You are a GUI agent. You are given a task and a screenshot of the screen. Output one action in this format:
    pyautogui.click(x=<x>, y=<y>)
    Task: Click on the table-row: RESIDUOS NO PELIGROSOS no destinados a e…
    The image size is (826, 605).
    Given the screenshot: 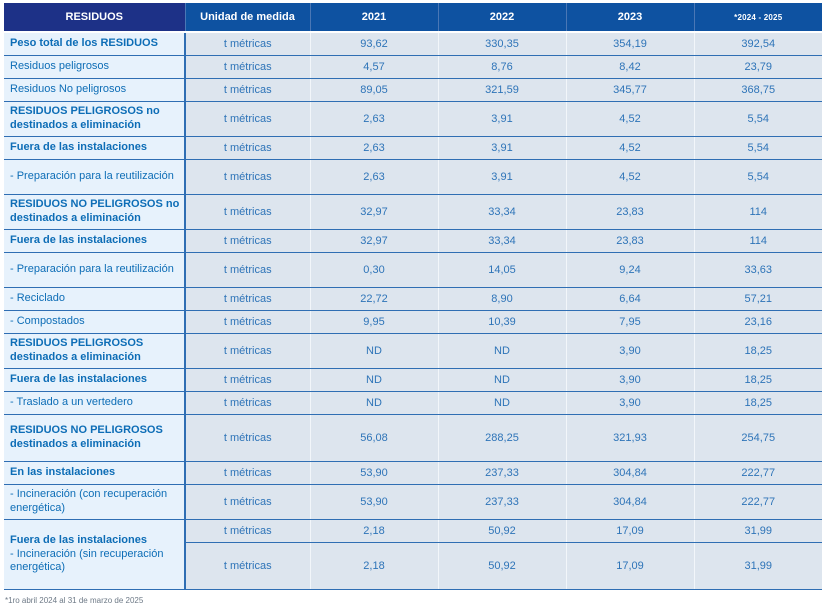 What is the action you would take?
    pyautogui.click(x=413, y=212)
    